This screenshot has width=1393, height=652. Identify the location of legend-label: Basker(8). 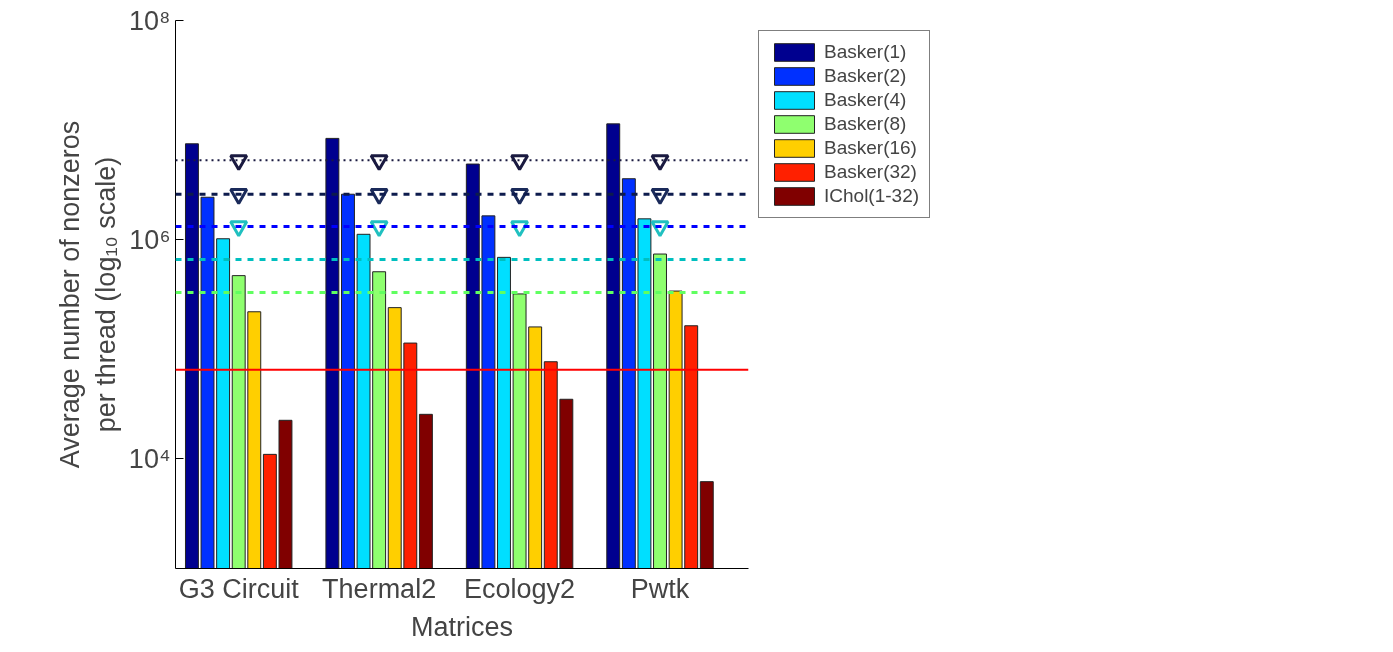
(865, 124).